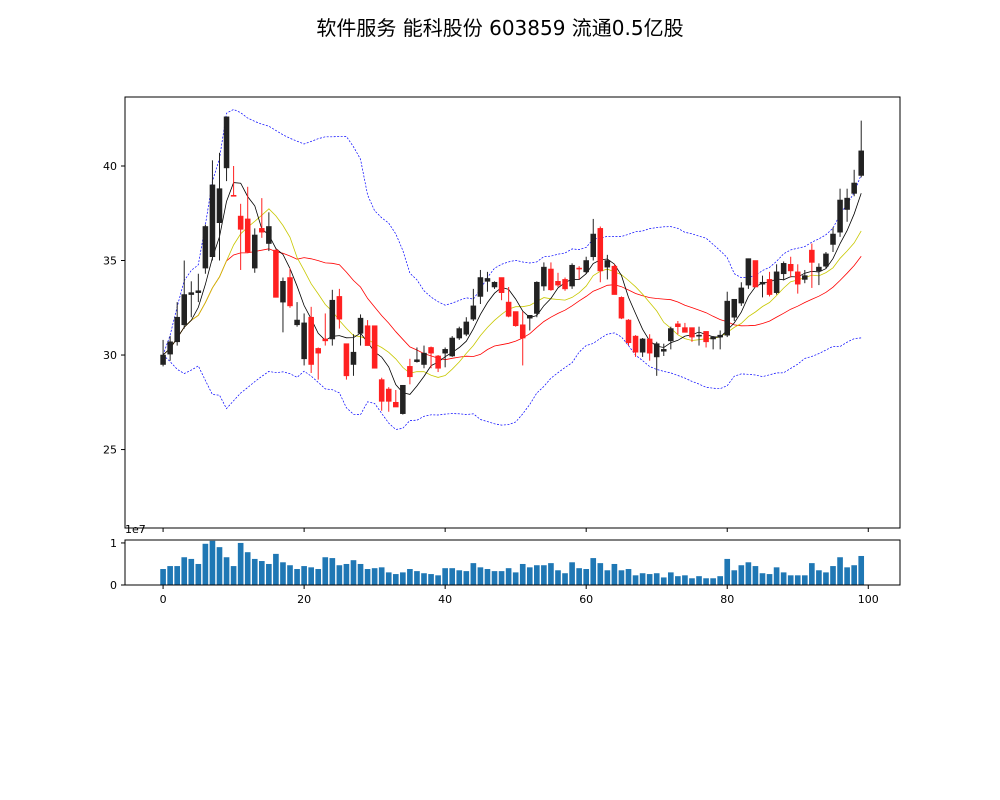 The height and width of the screenshot is (800, 1000). Describe the element at coordinates (445, 599) in the screenshot. I see `x-tick-label: 40` at that location.